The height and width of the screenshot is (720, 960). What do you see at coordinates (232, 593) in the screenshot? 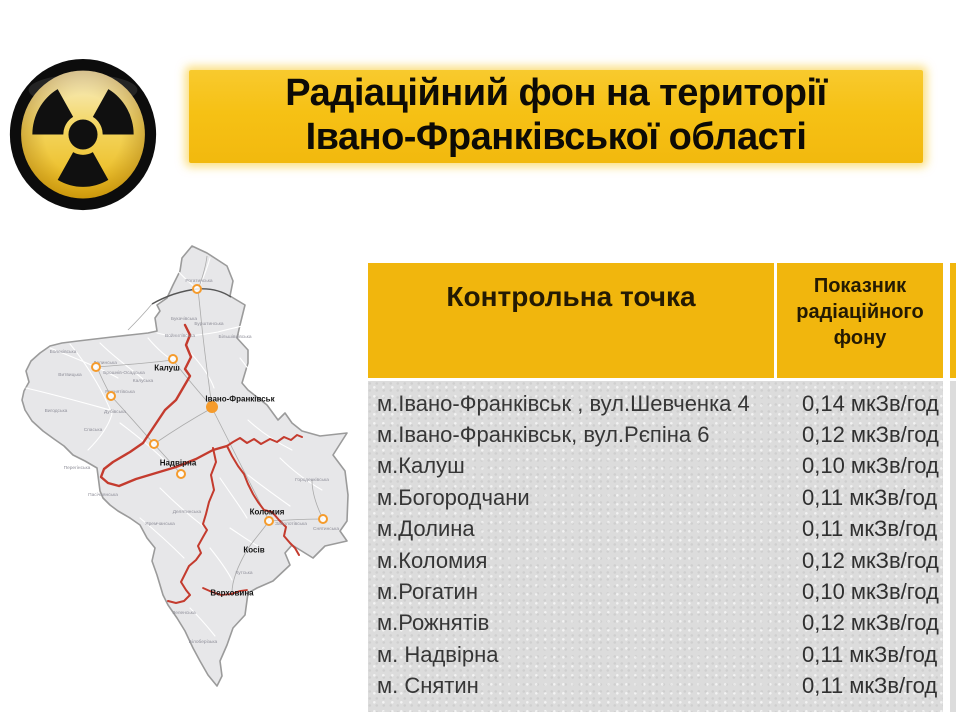
I see `map-city-label: Верховина` at bounding box center [232, 593].